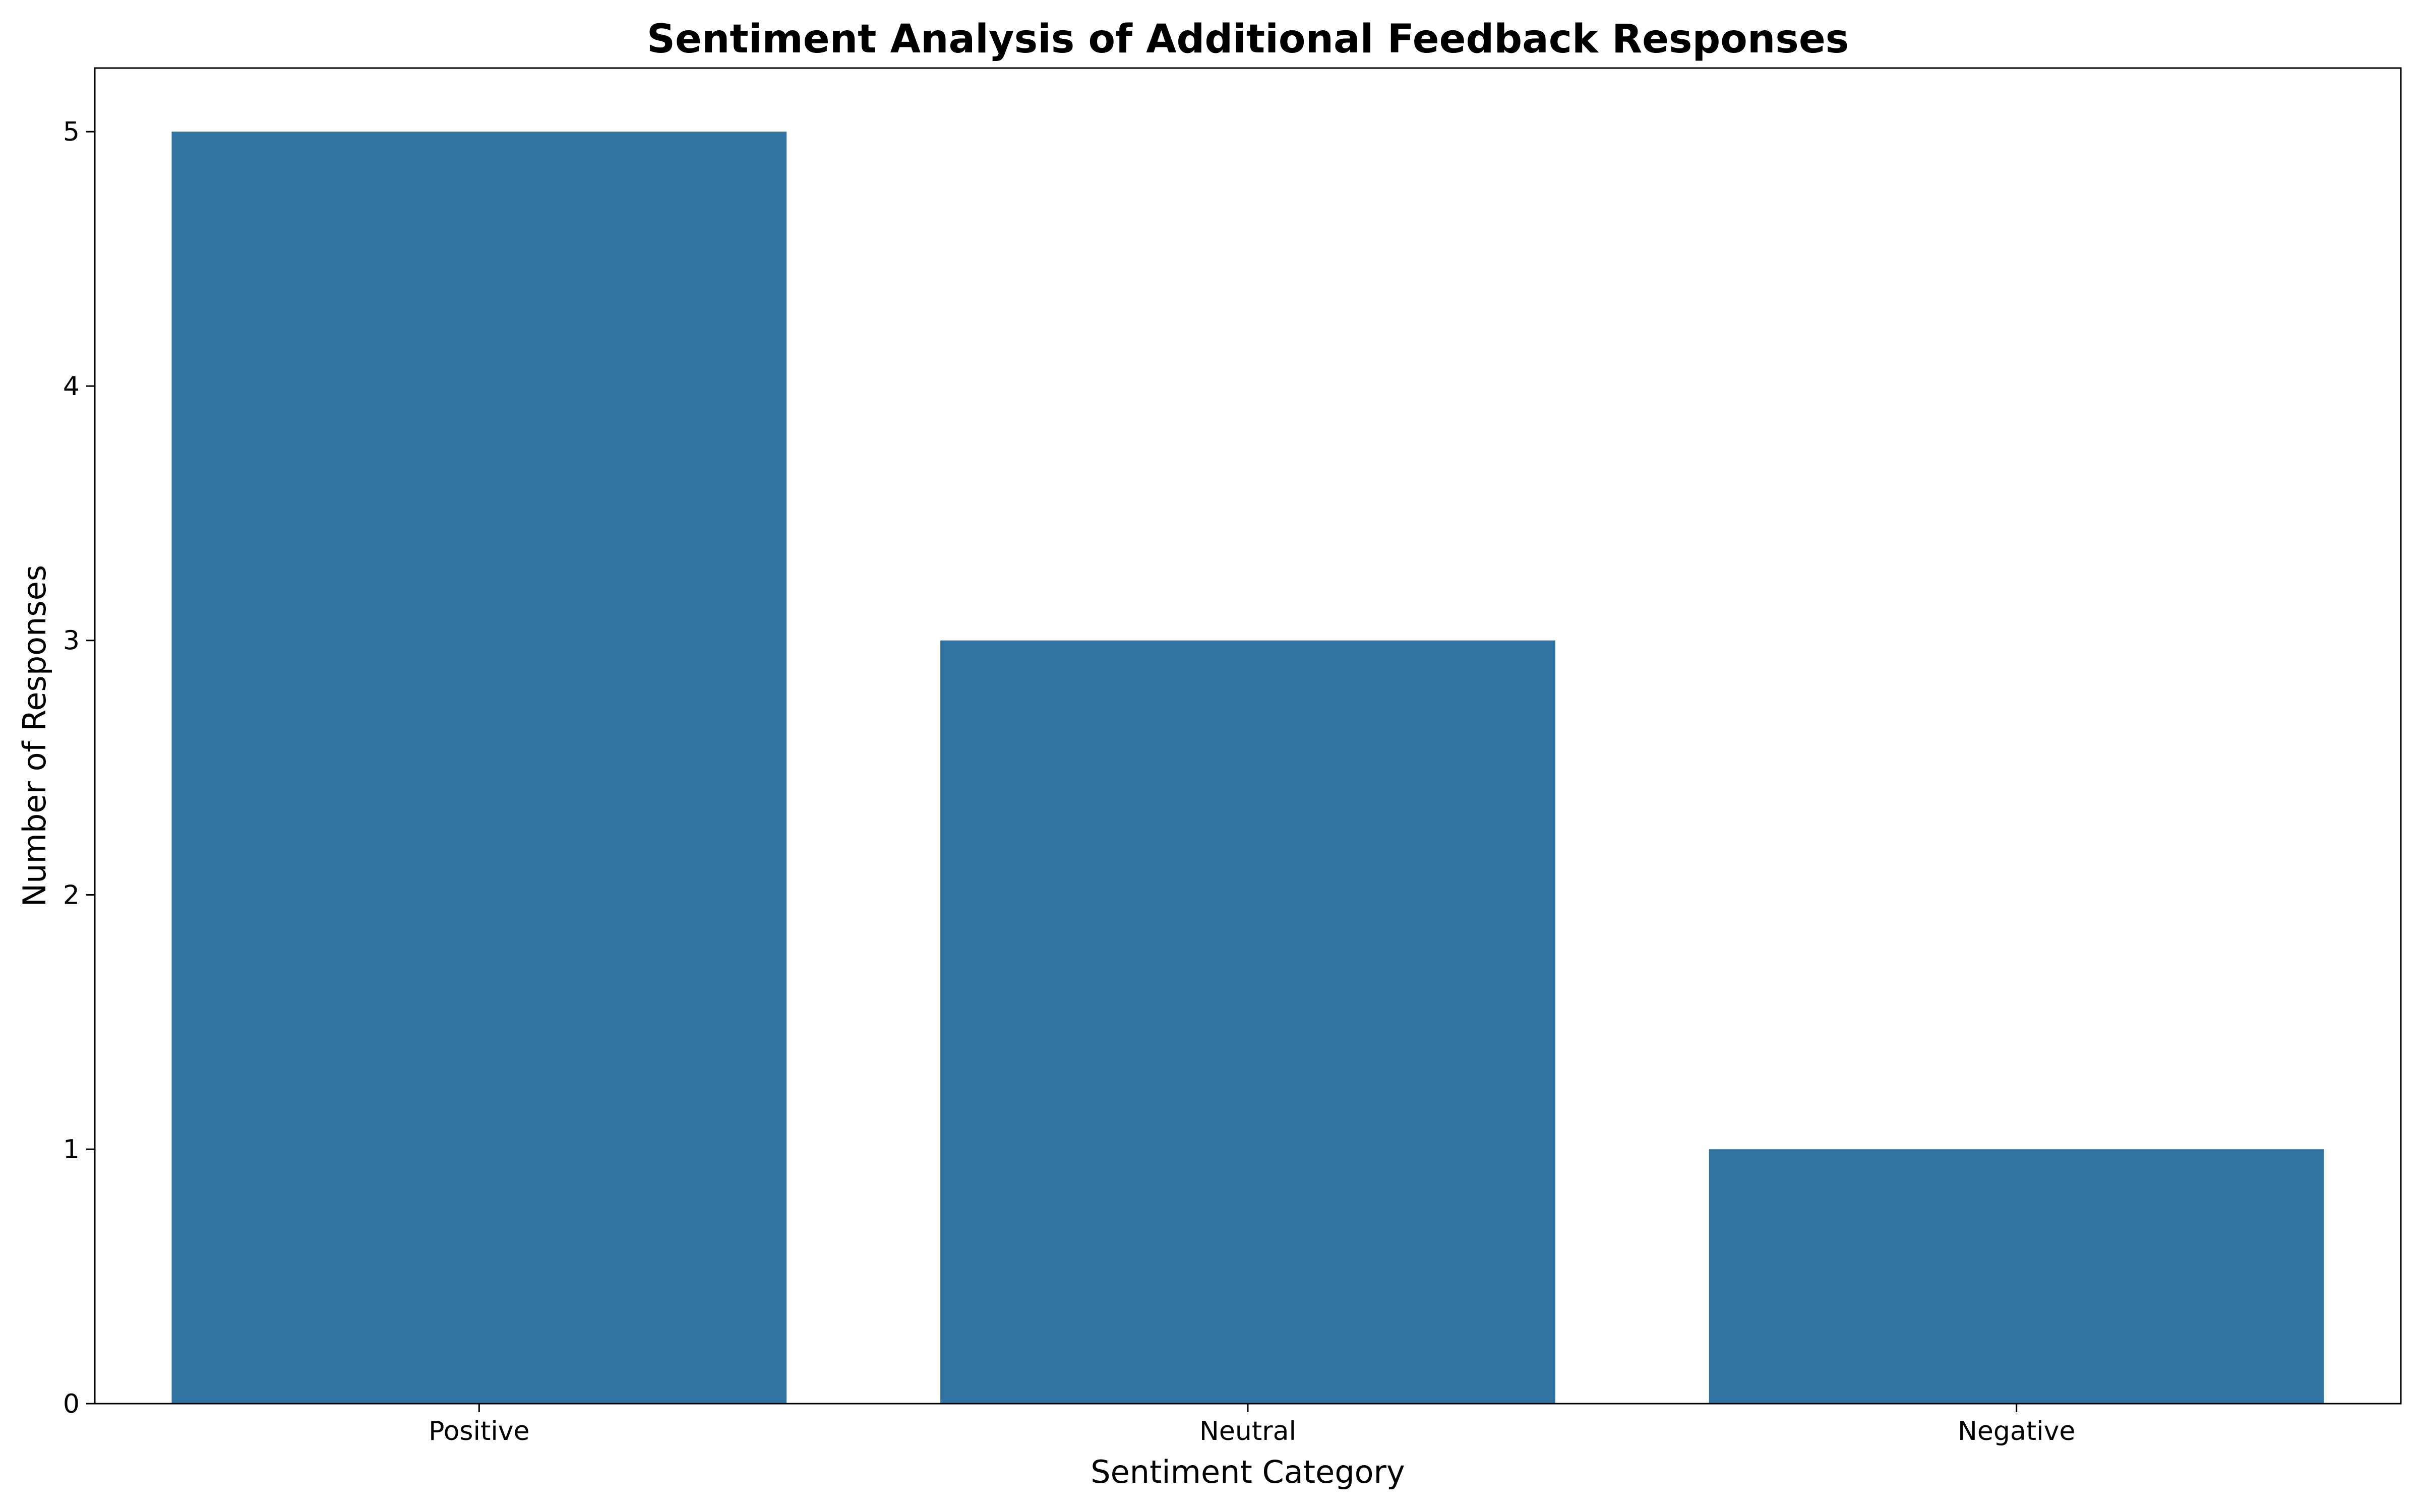  I want to click on x-tick-label: Positive, so click(479, 1431).